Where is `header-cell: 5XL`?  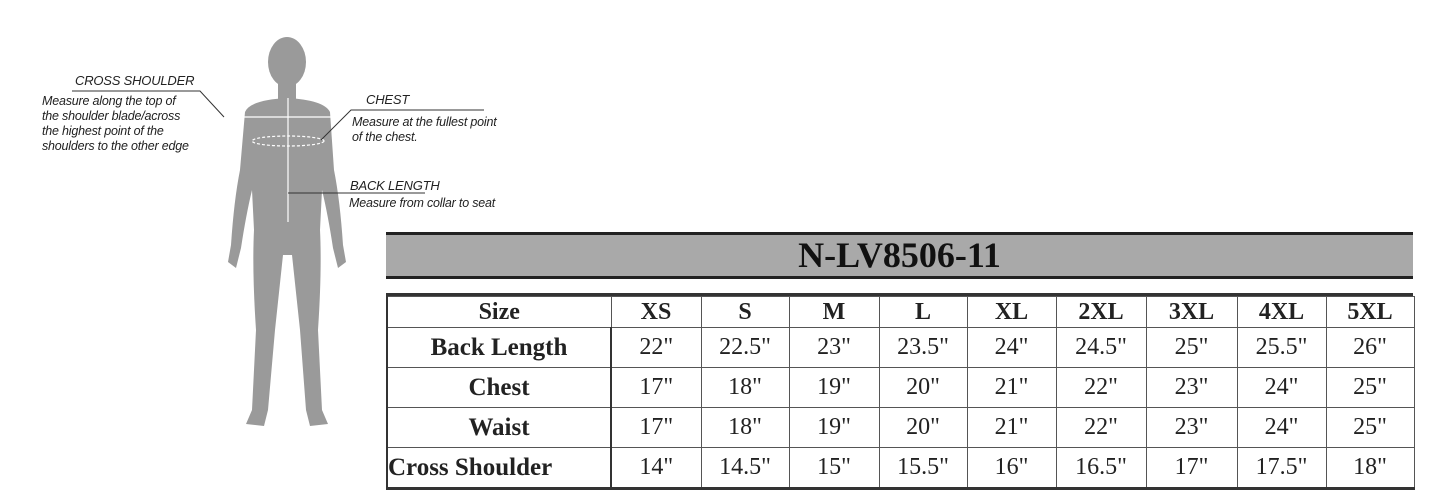 header-cell: 5XL is located at coordinates (1370, 312).